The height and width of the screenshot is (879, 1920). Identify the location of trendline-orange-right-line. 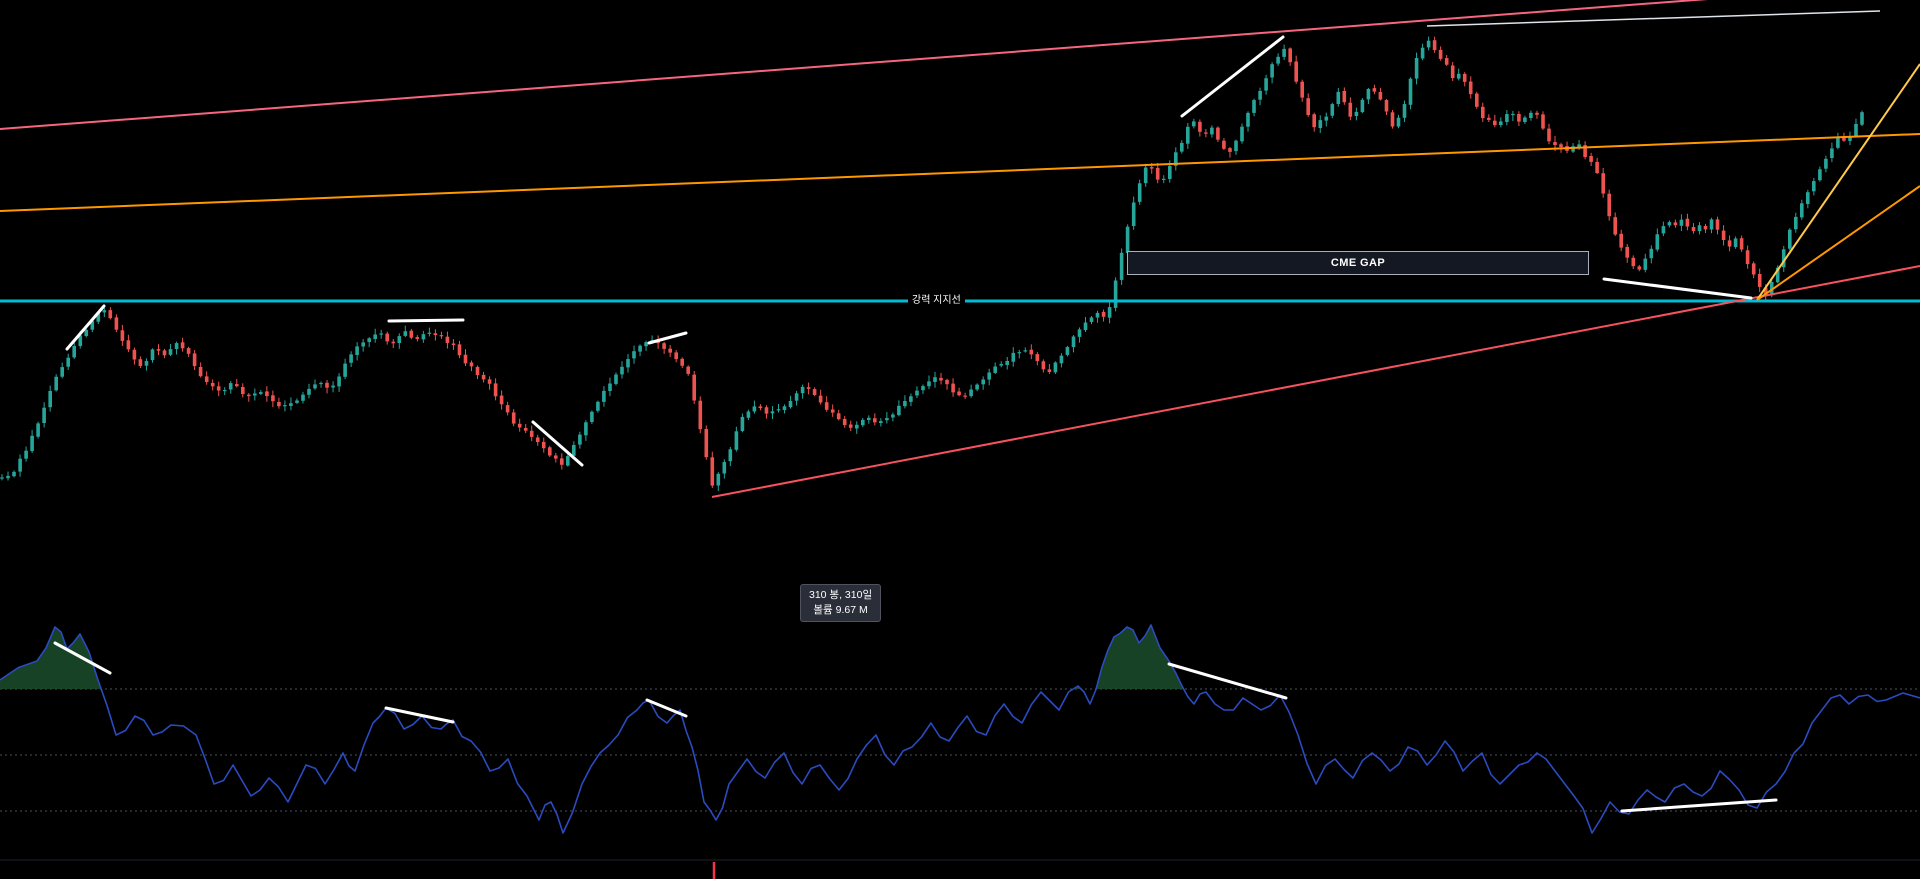
(1838, 243).